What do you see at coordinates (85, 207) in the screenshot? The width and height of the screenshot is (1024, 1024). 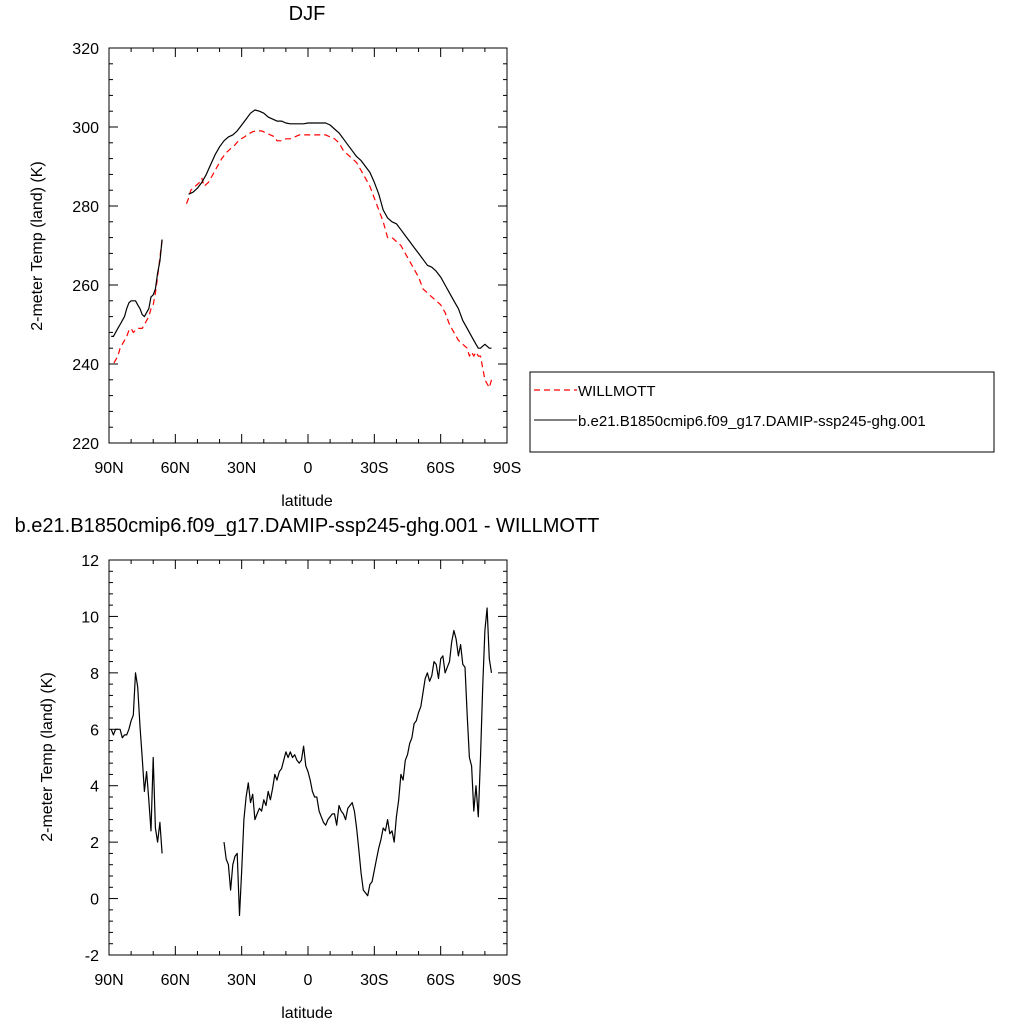 I see `y-tick-label: 280` at bounding box center [85, 207].